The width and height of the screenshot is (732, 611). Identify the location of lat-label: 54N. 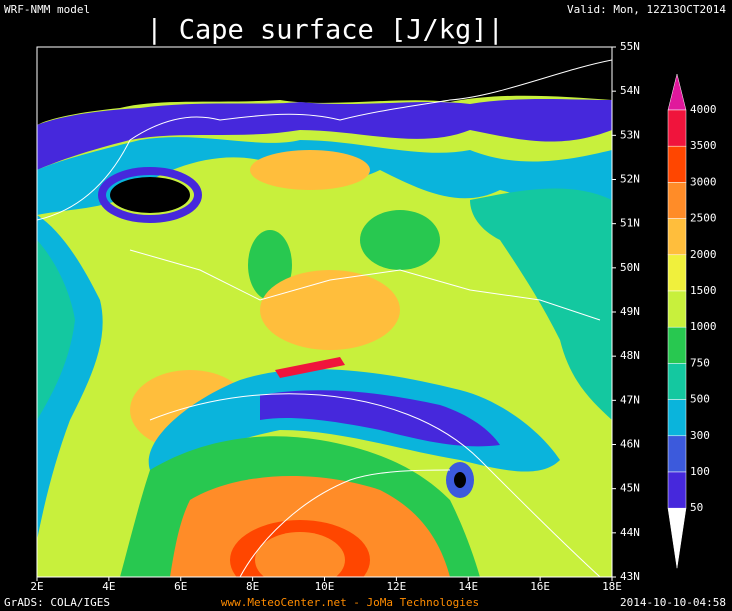
(630, 90).